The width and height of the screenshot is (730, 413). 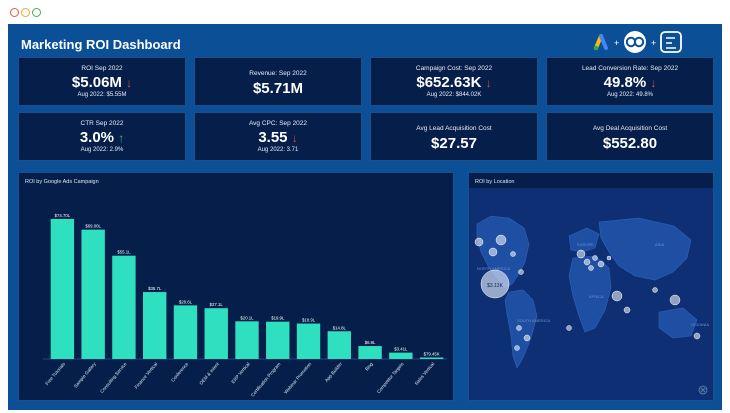 What do you see at coordinates (454, 68) in the screenshot?
I see `kpi-label: Campaign Cost: Sep 2022` at bounding box center [454, 68].